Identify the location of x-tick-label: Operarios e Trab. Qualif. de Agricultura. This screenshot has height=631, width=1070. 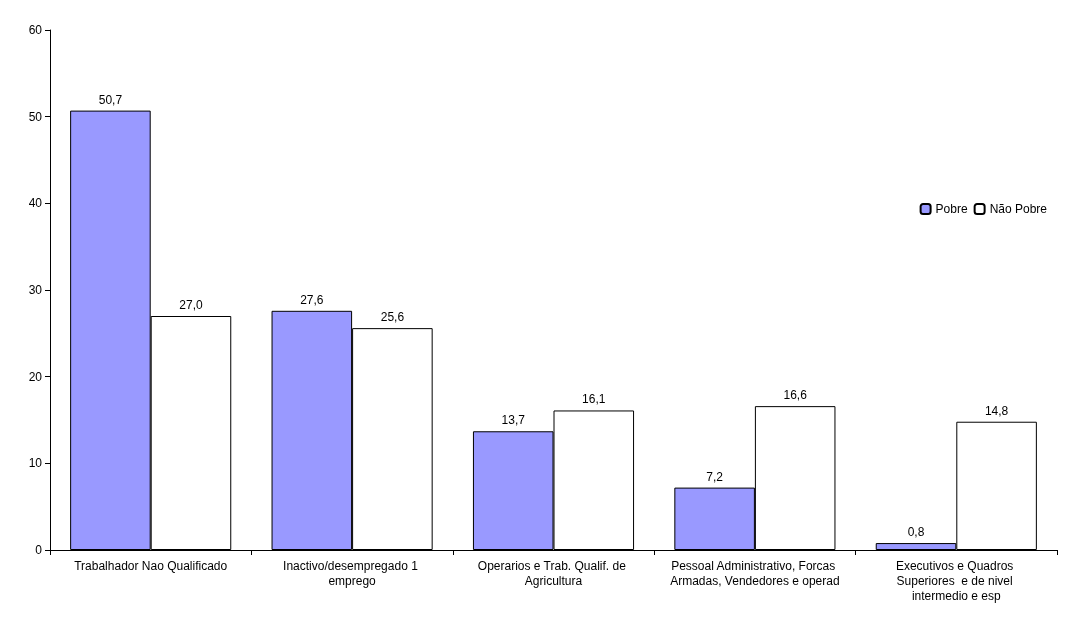
(553, 573).